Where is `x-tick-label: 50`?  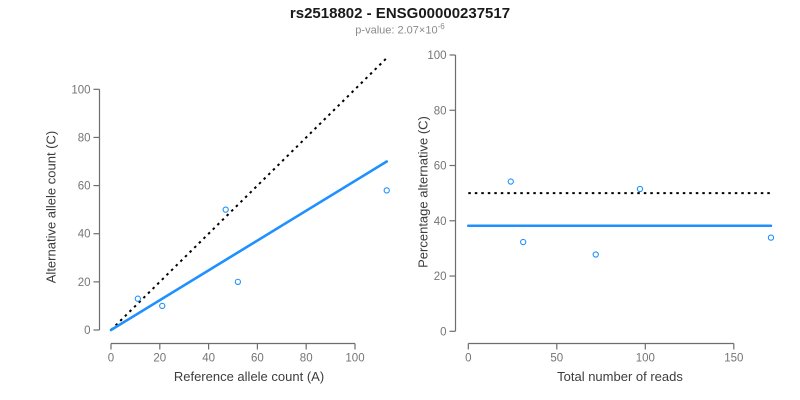
x-tick-label: 50 is located at coordinates (556, 359).